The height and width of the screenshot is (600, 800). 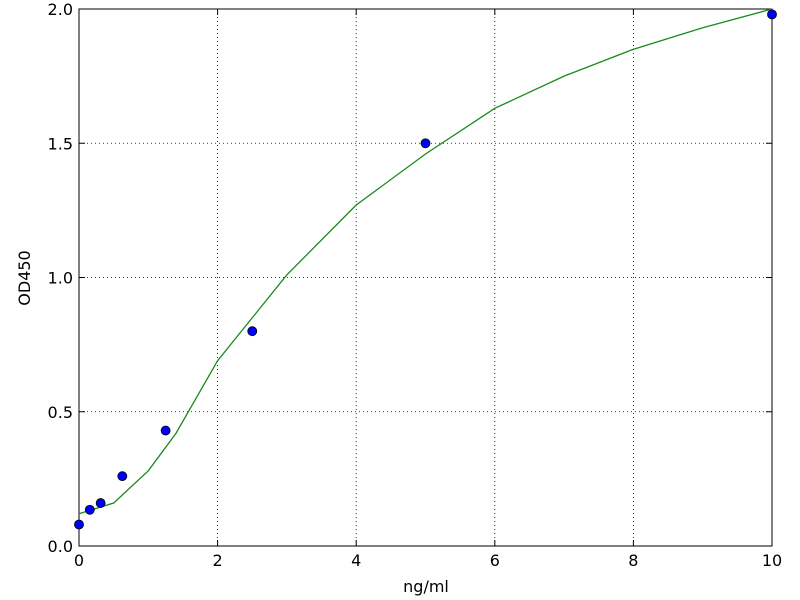 I want to click on x-tick-label: 10, so click(x=772, y=560).